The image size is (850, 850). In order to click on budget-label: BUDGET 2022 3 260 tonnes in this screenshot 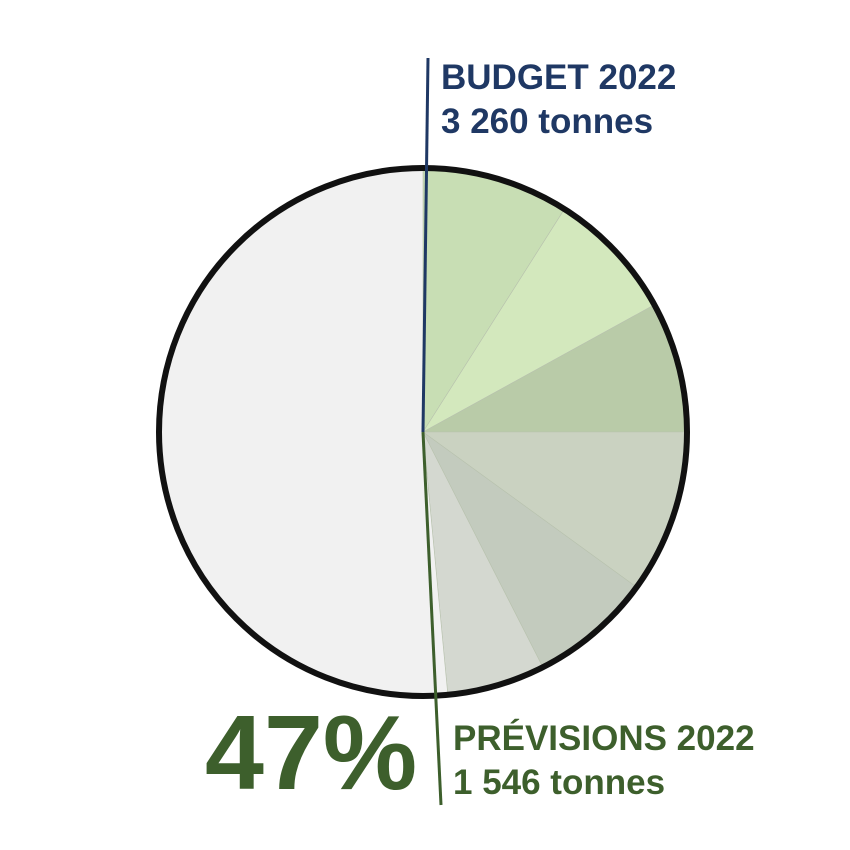, I will do `click(558, 100)`.